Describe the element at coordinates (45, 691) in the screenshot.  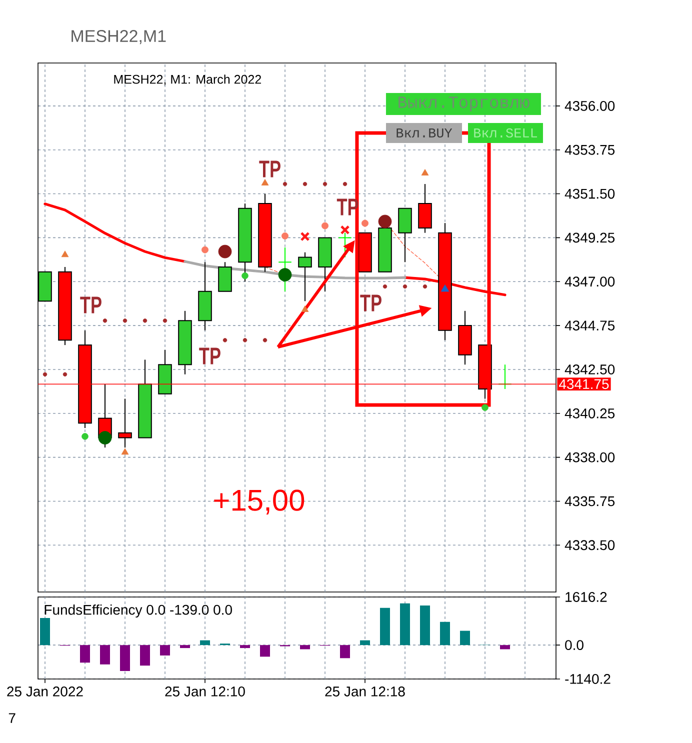
I see `x-tick-label: 25 Jan 2022` at that location.